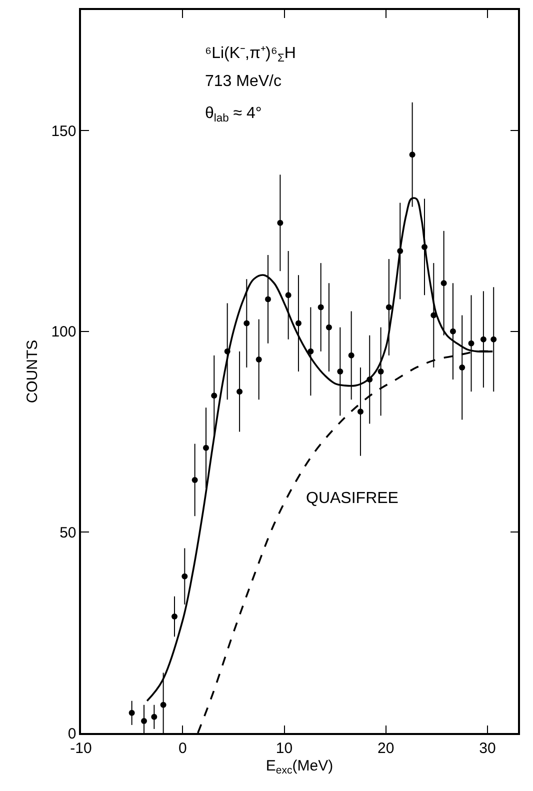  Describe the element at coordinates (233, 114) in the screenshot. I see `annotation: θ$_{lab}$ ≈ 4°` at that location.